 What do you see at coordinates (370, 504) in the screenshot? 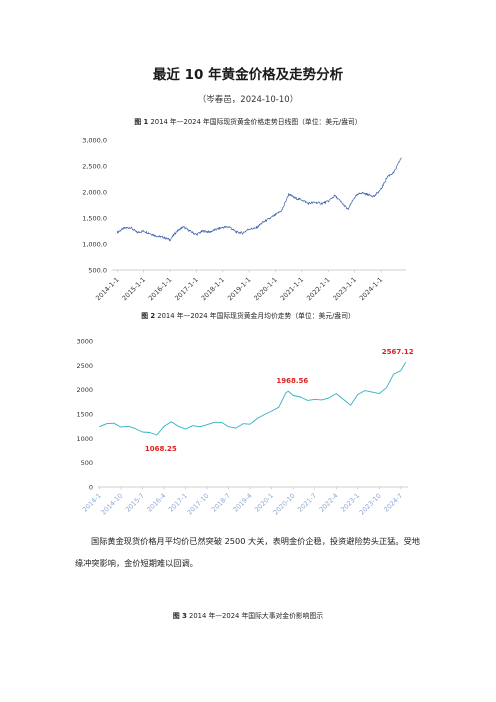
I see `chart2-xtick-label: 2023-10` at bounding box center [370, 504].